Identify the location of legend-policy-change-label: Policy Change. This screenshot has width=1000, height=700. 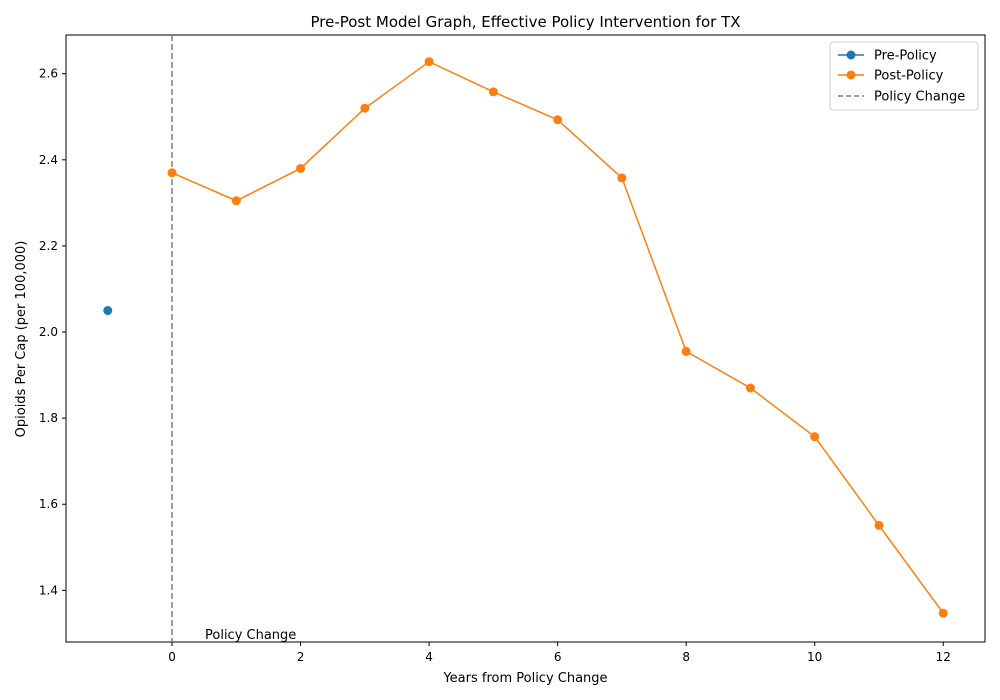
(919, 97).